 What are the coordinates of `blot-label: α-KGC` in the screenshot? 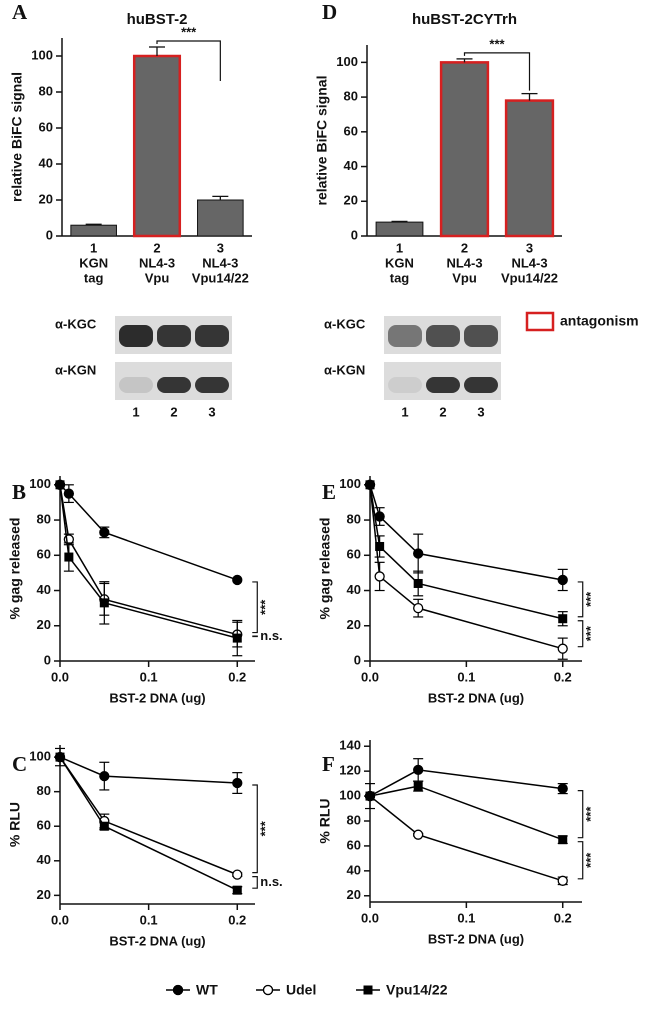 It's located at (345, 323).